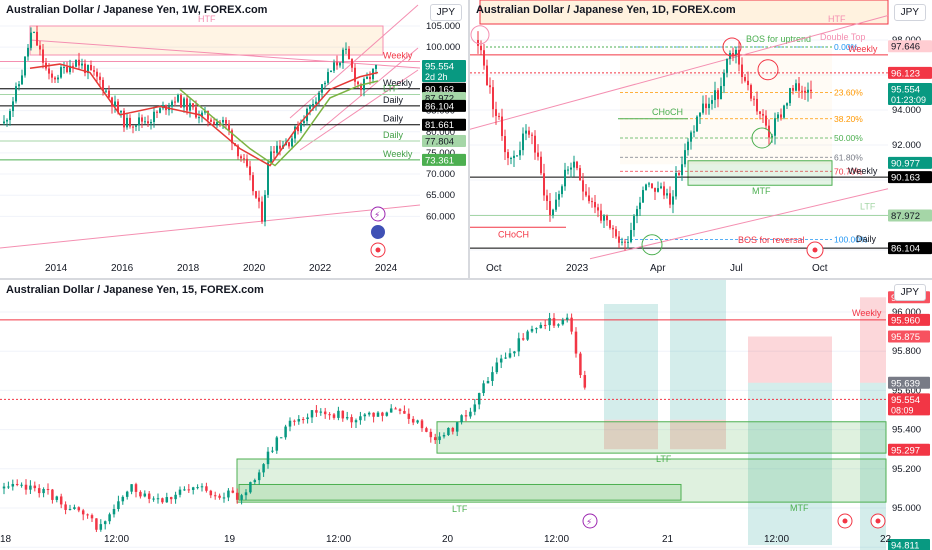 The image size is (932, 550). What do you see at coordinates (905, 178) in the screenshot?
I see `daily-price-tag-value: 90.163` at bounding box center [905, 178].